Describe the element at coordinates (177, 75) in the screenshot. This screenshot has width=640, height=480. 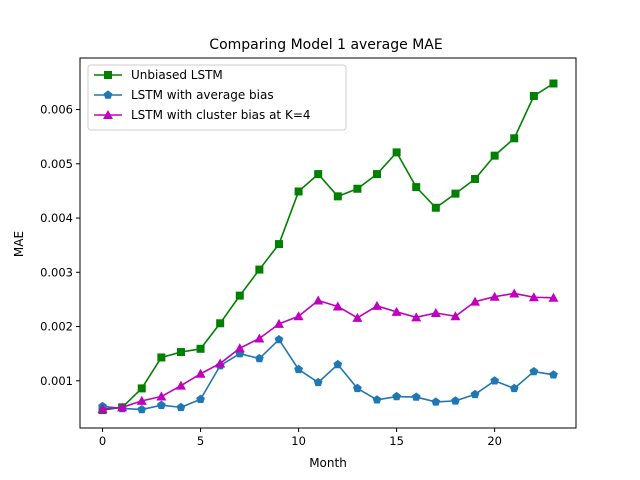
I see `legend-label: Unbiased LSTM` at that location.